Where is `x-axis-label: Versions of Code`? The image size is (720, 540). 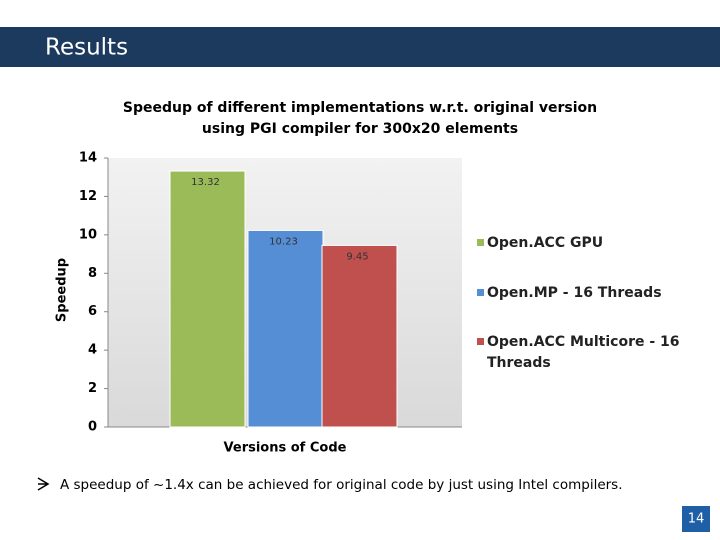 x-axis-label: Versions of Code is located at coordinates (285, 448).